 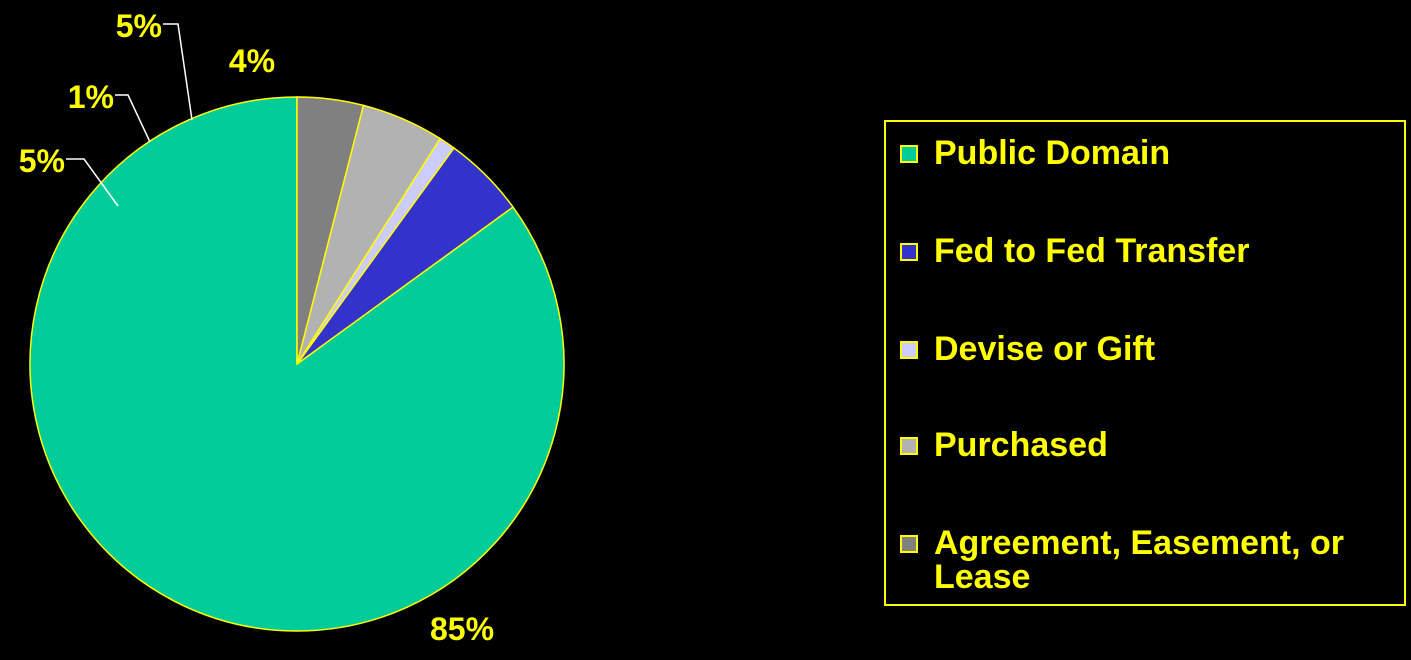 I want to click on legend-item-agreement-easement-or-lease: Agreement, Easement, or Lease, so click(x=1149, y=560).